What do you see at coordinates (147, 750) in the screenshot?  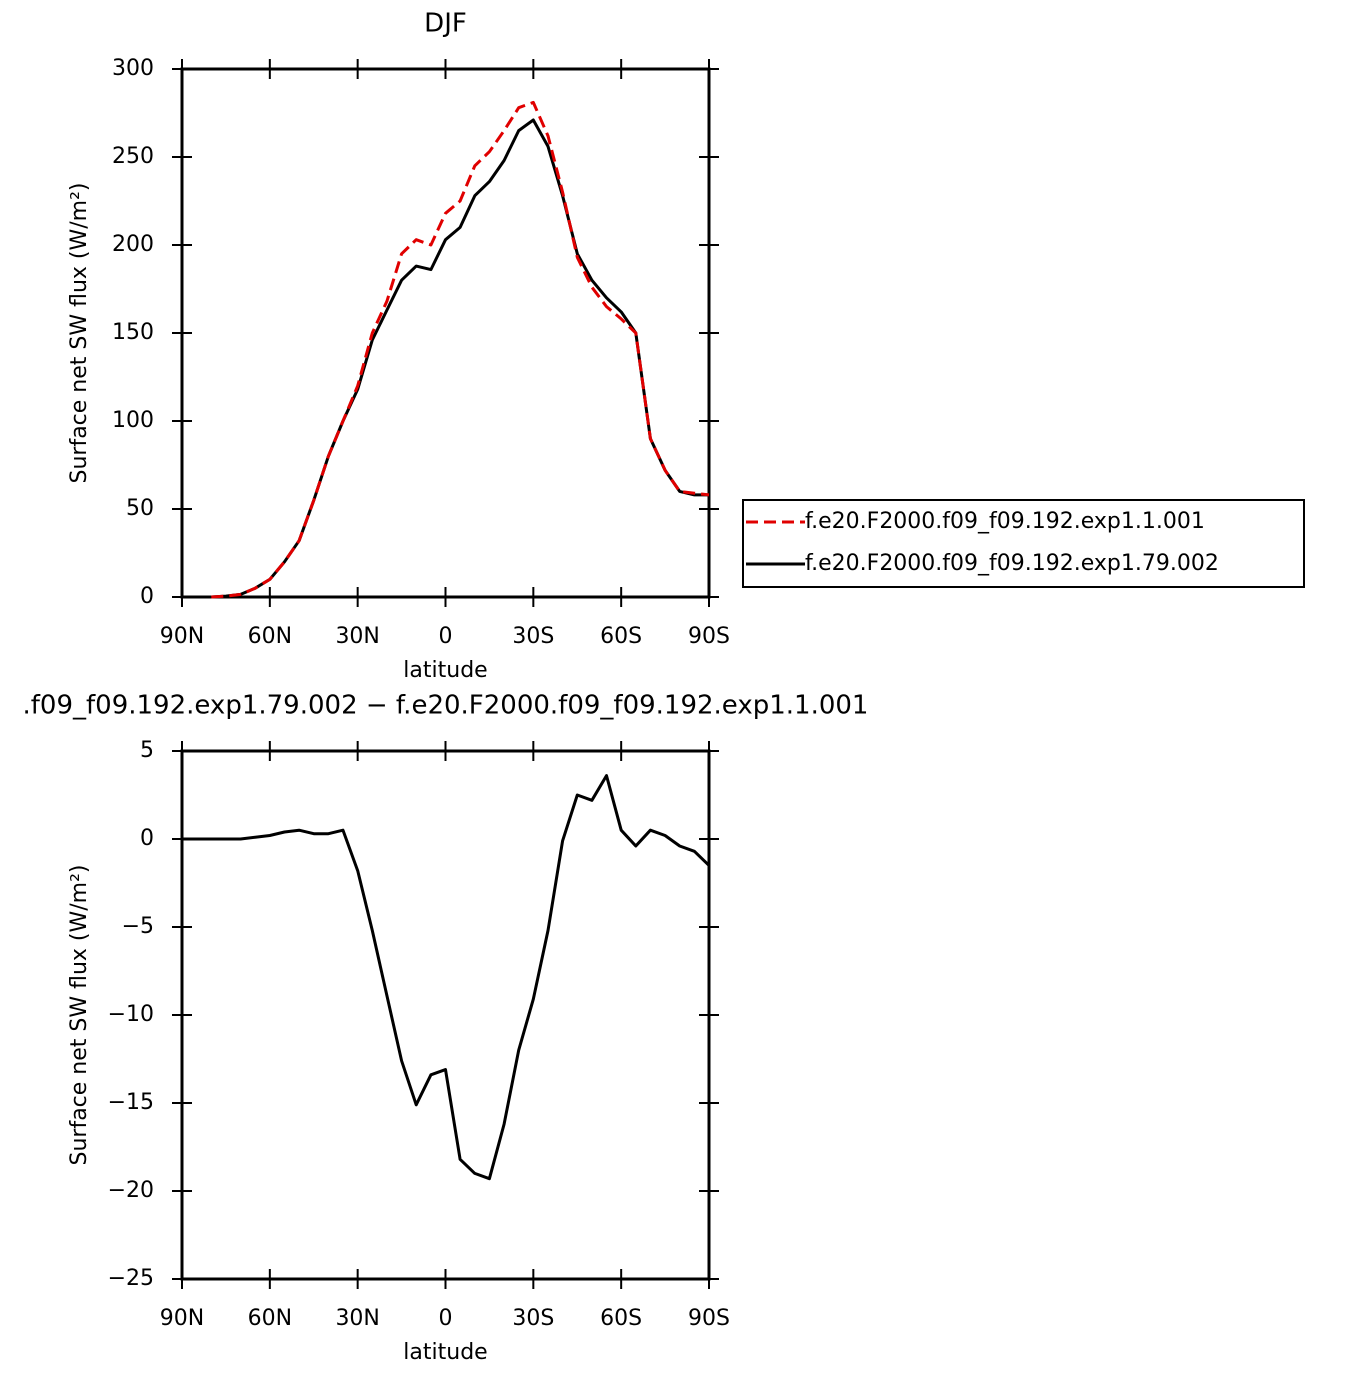 I see `y-tick-label: 5` at bounding box center [147, 750].